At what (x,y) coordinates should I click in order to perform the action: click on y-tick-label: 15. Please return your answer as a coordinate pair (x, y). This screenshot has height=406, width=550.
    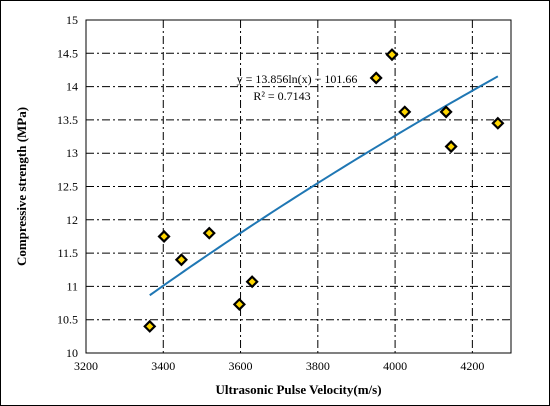
    Looking at the image, I should click on (72, 20).